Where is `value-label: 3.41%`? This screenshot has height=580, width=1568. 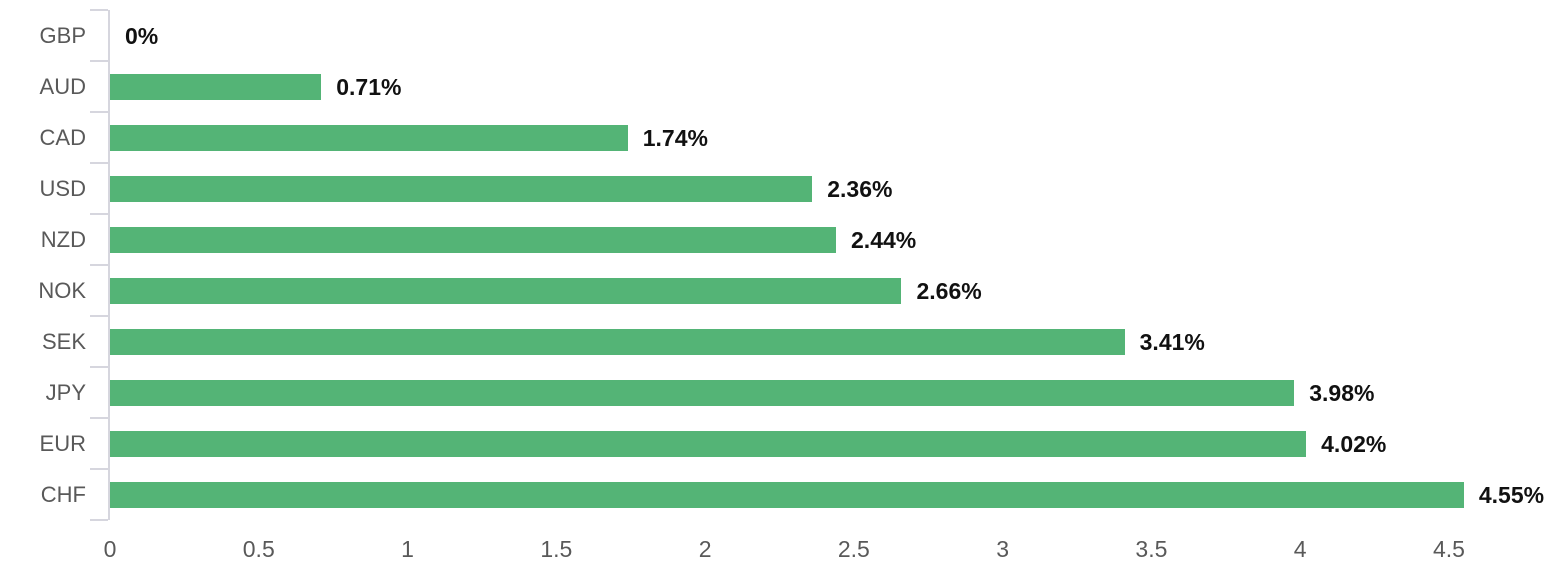
value-label: 3.41% is located at coordinates (1172, 341).